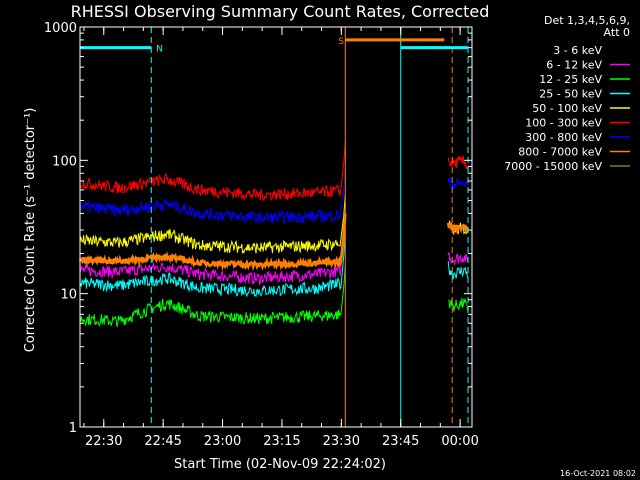 Image resolution: width=640 pixels, height=480 pixels. I want to click on y-tick-label: 1, so click(73, 428).